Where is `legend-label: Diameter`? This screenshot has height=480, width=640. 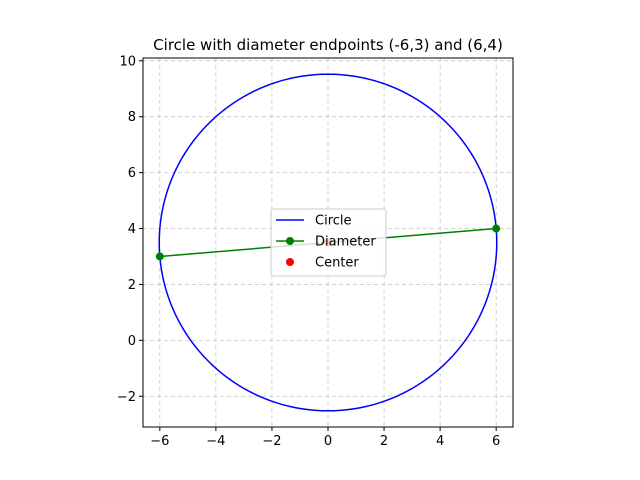
legend-label: Diameter is located at coordinates (345, 242).